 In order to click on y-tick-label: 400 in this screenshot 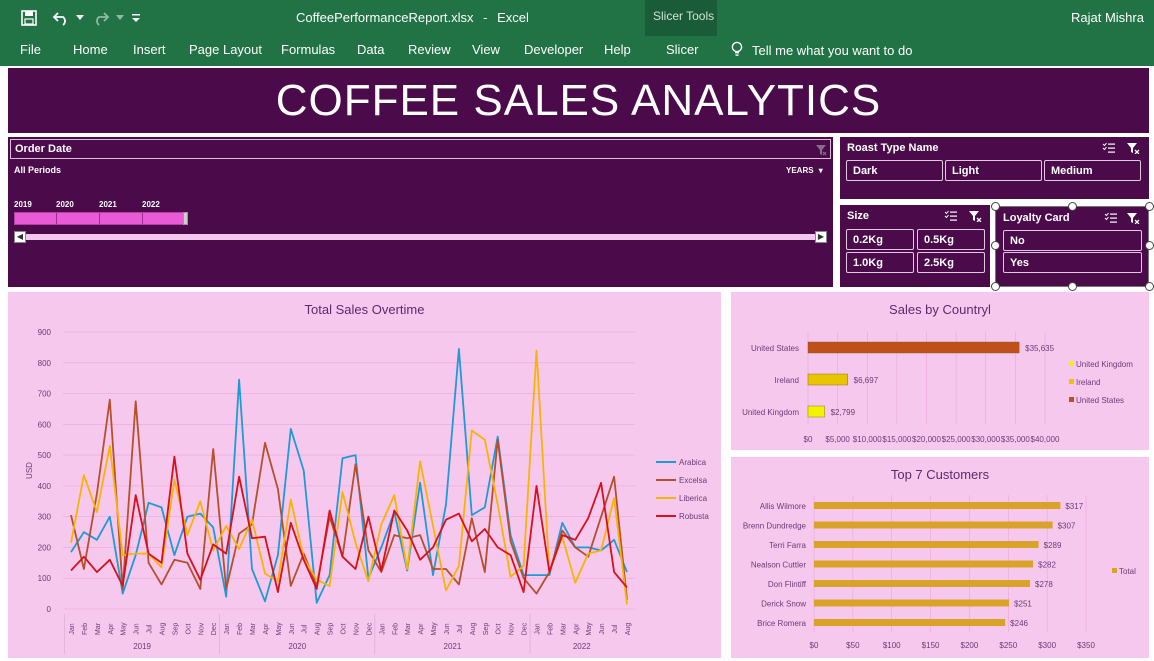, I will do `click(45, 486)`.